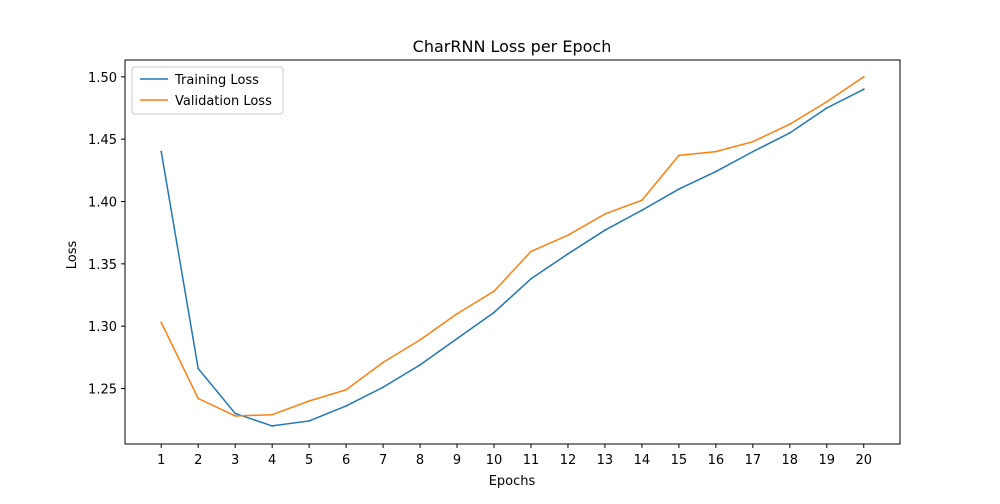  What do you see at coordinates (790, 460) in the screenshot?
I see `x-tick-label: 18` at bounding box center [790, 460].